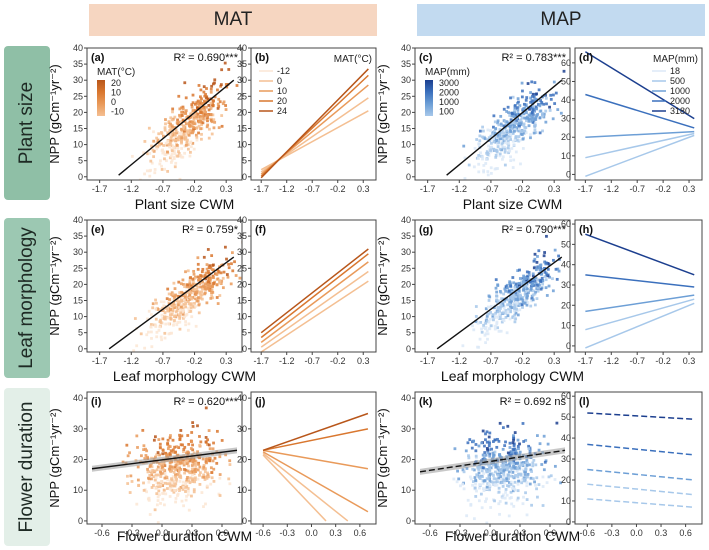 The image size is (709, 550). Describe the element at coordinates (554, 361) in the screenshot. I see `x-tick-label: 0.3` at that location.